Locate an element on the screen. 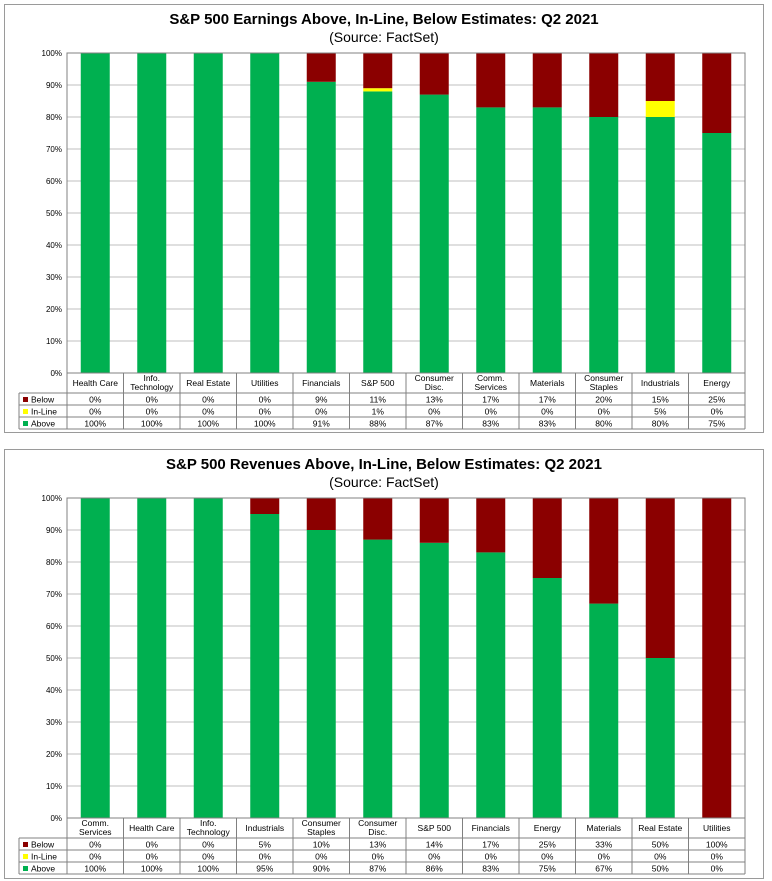  data-label-above: 95% is located at coordinates (264, 869).